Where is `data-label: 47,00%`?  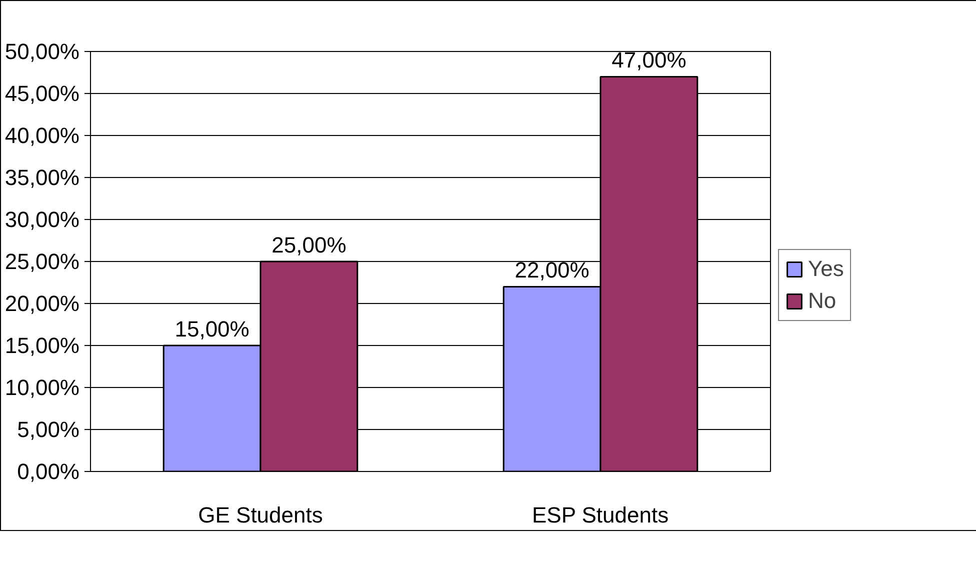
data-label: 47,00% is located at coordinates (649, 60).